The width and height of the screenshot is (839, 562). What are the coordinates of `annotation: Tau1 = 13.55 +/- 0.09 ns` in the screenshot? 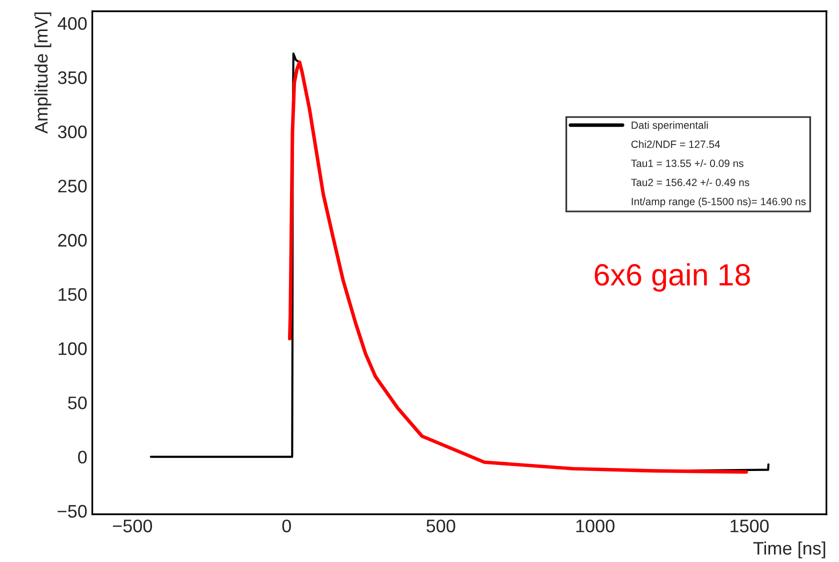 It's located at (687, 163).